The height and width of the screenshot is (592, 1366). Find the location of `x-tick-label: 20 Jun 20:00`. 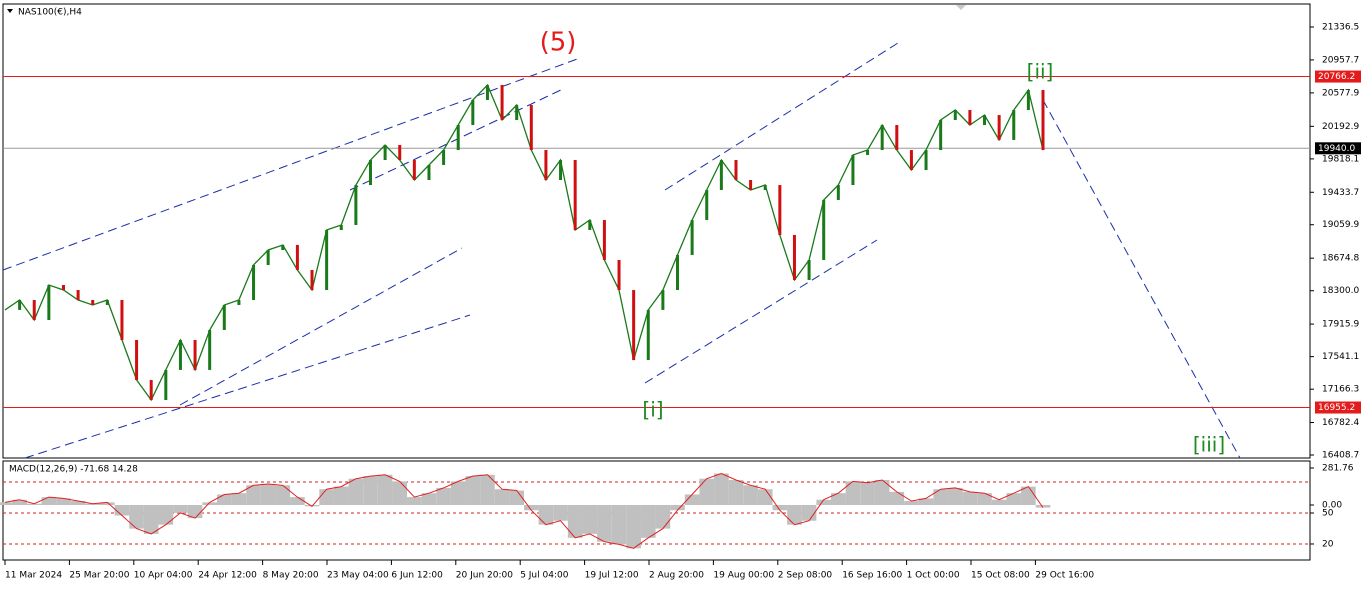

x-tick-label: 20 Jun 20:00 is located at coordinates (484, 576).